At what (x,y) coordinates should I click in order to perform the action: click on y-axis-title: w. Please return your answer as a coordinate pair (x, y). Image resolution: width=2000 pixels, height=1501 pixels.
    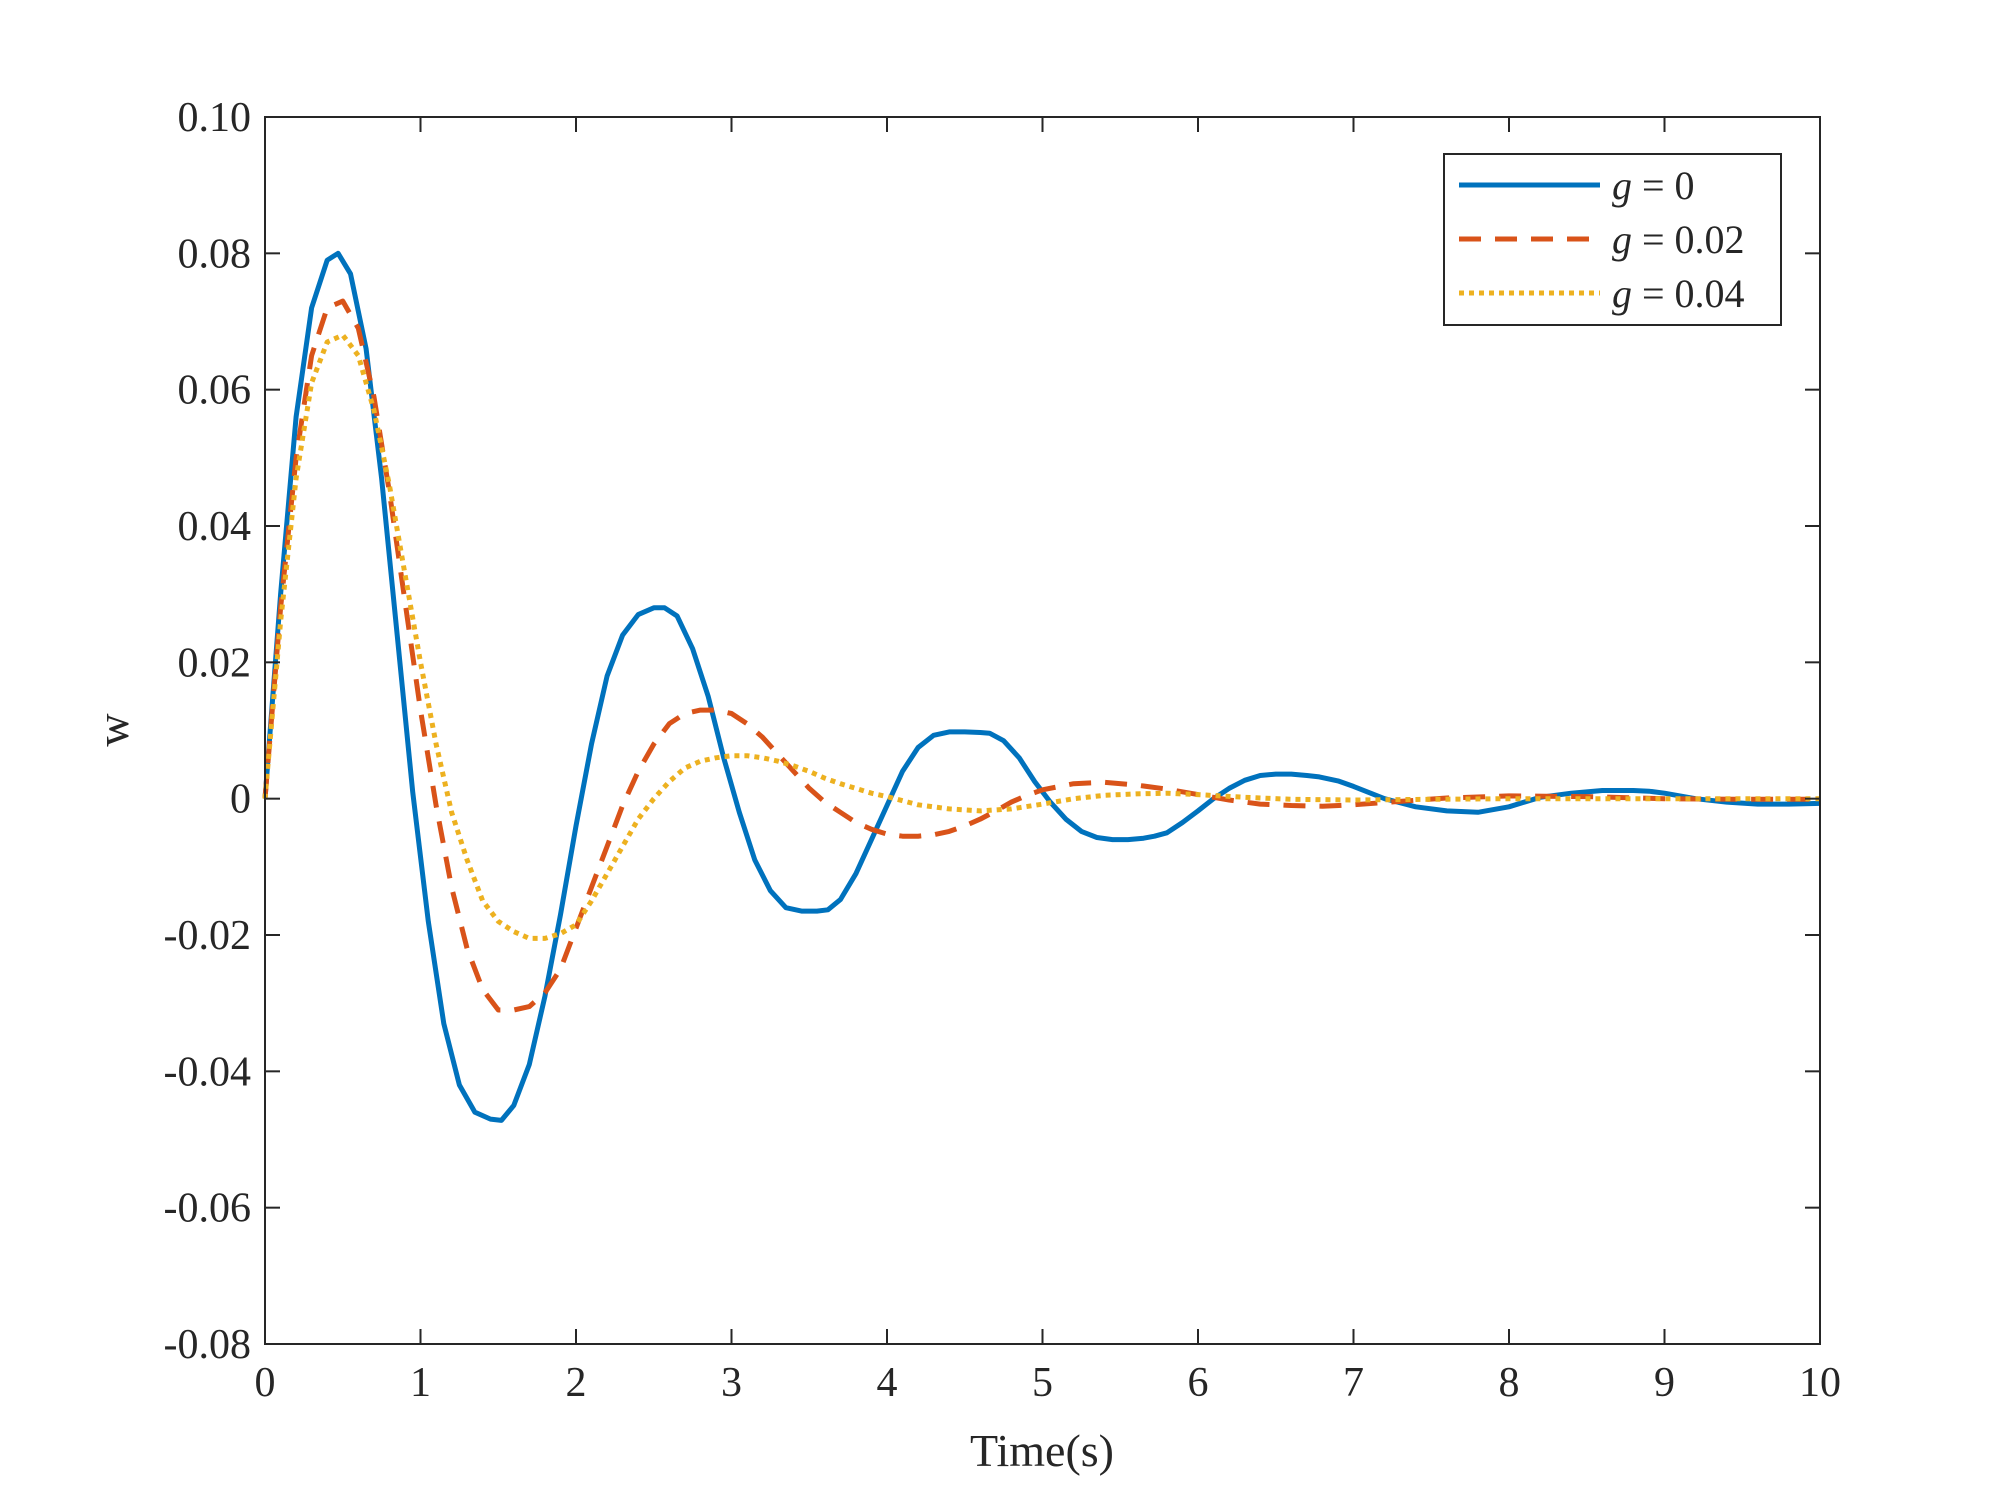
    Looking at the image, I should click on (112, 730).